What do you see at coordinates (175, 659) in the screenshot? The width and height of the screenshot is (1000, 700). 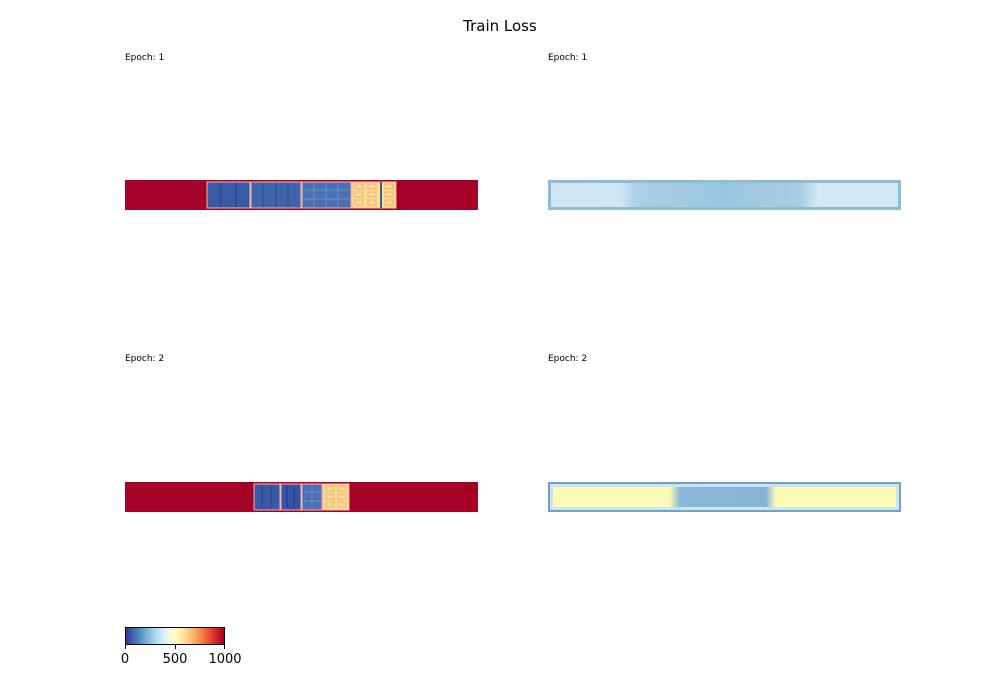 I see `colorbar-tick-label: 500` at bounding box center [175, 659].